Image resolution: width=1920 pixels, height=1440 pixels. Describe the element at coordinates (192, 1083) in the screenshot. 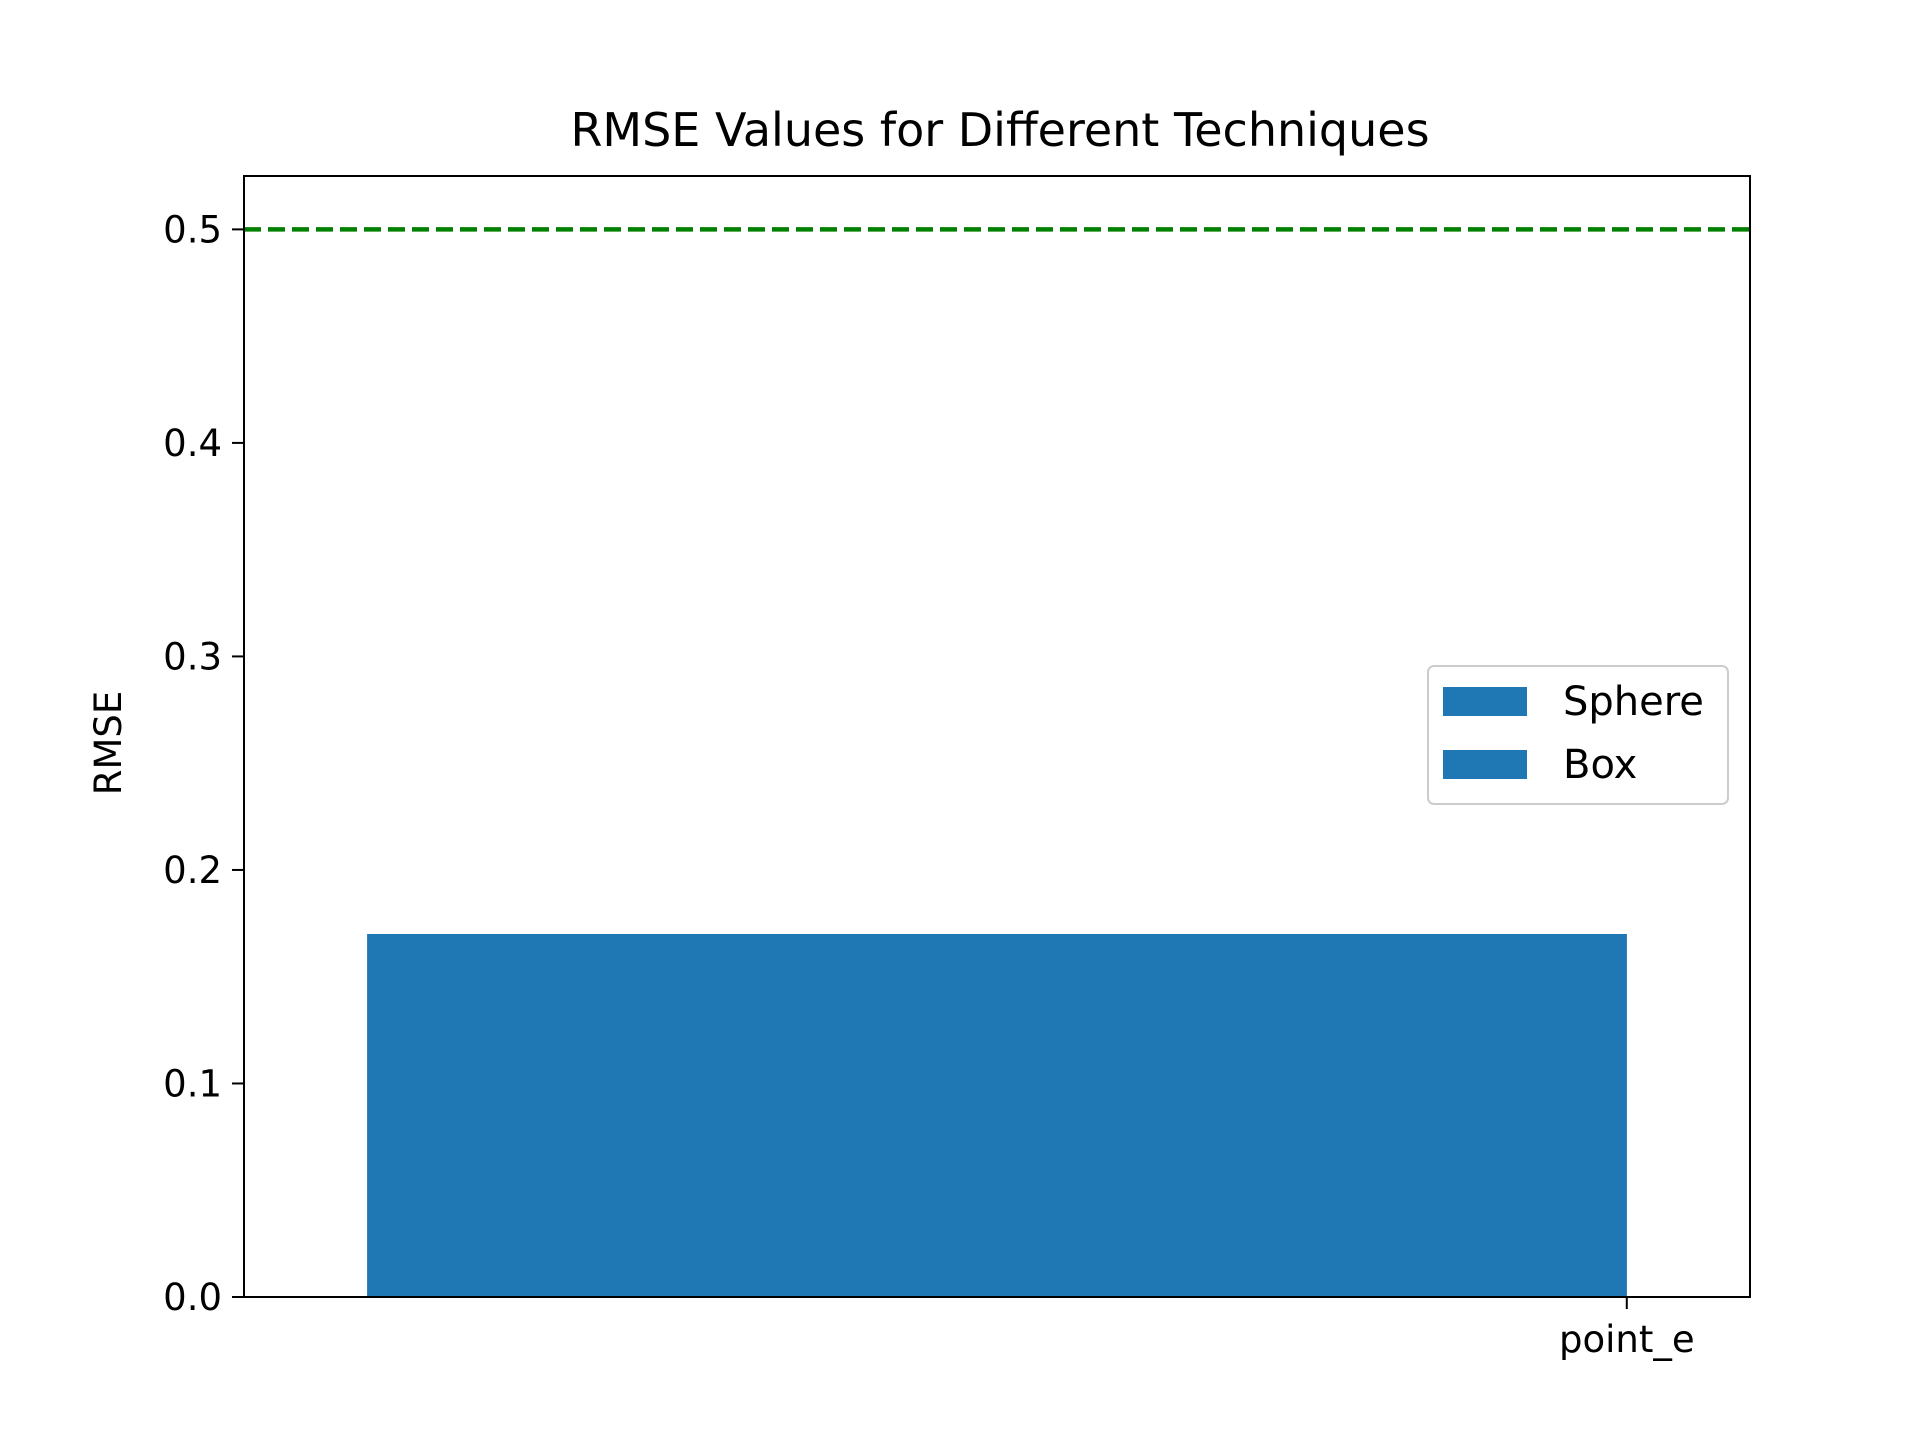

I see `y-tick-label: 0.1` at that location.